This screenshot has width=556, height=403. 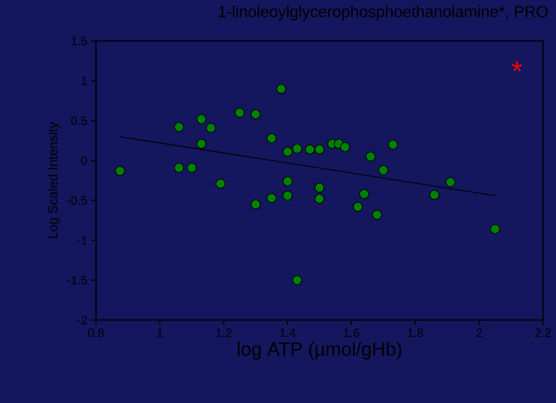 I want to click on y-tick-label: 1, so click(x=84, y=80).